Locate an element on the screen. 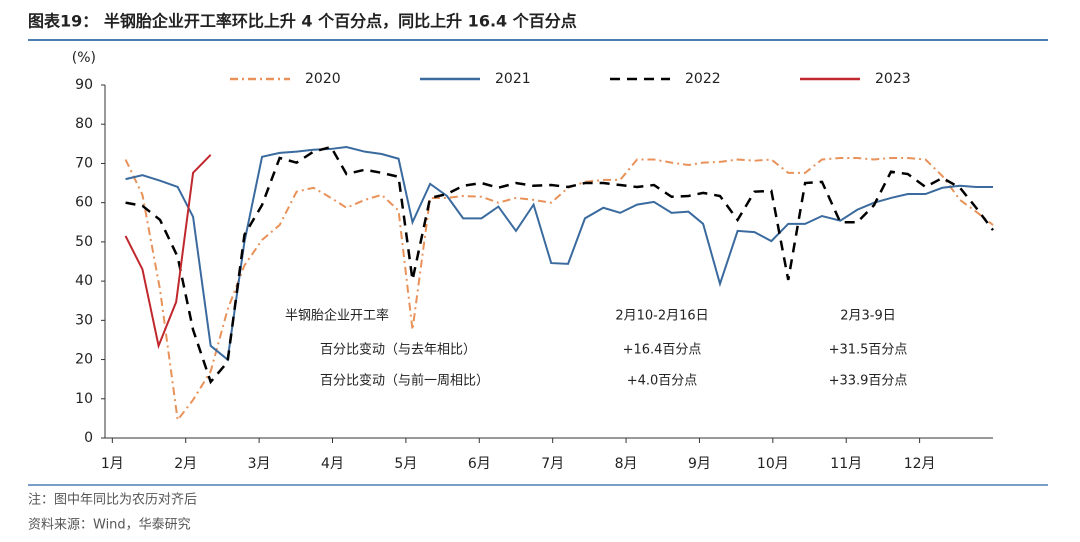 This screenshot has height=542, width=1080. x-tick-label: 7月 is located at coordinates (552, 464).